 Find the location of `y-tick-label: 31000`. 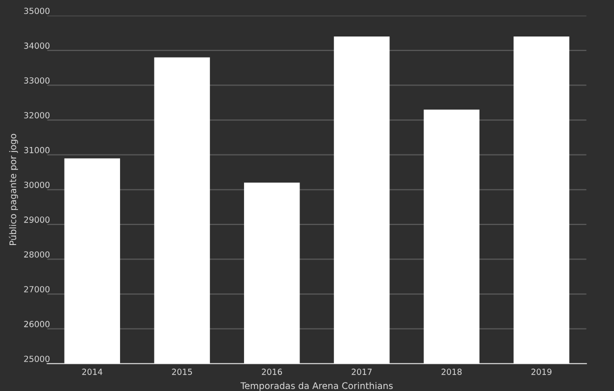

y-tick-label: 31000 is located at coordinates (37, 150).